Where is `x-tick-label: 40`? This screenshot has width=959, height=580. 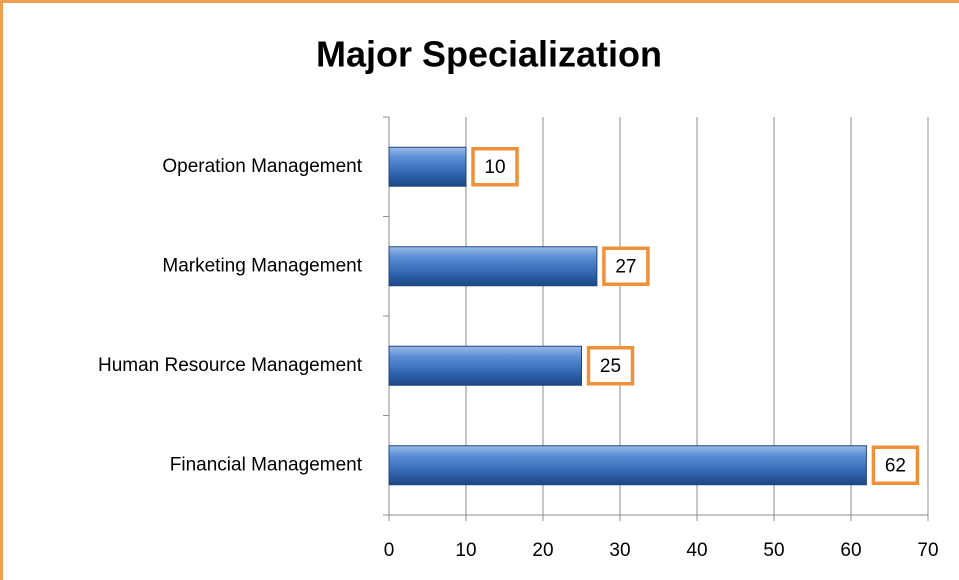
x-tick-label: 40 is located at coordinates (696, 550).